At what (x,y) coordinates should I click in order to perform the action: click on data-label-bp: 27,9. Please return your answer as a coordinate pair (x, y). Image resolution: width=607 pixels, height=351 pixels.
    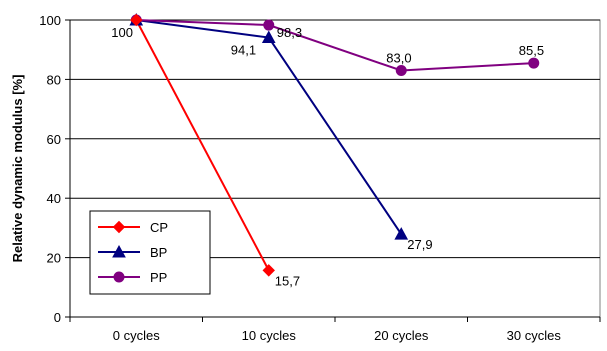
    Looking at the image, I should click on (419, 244).